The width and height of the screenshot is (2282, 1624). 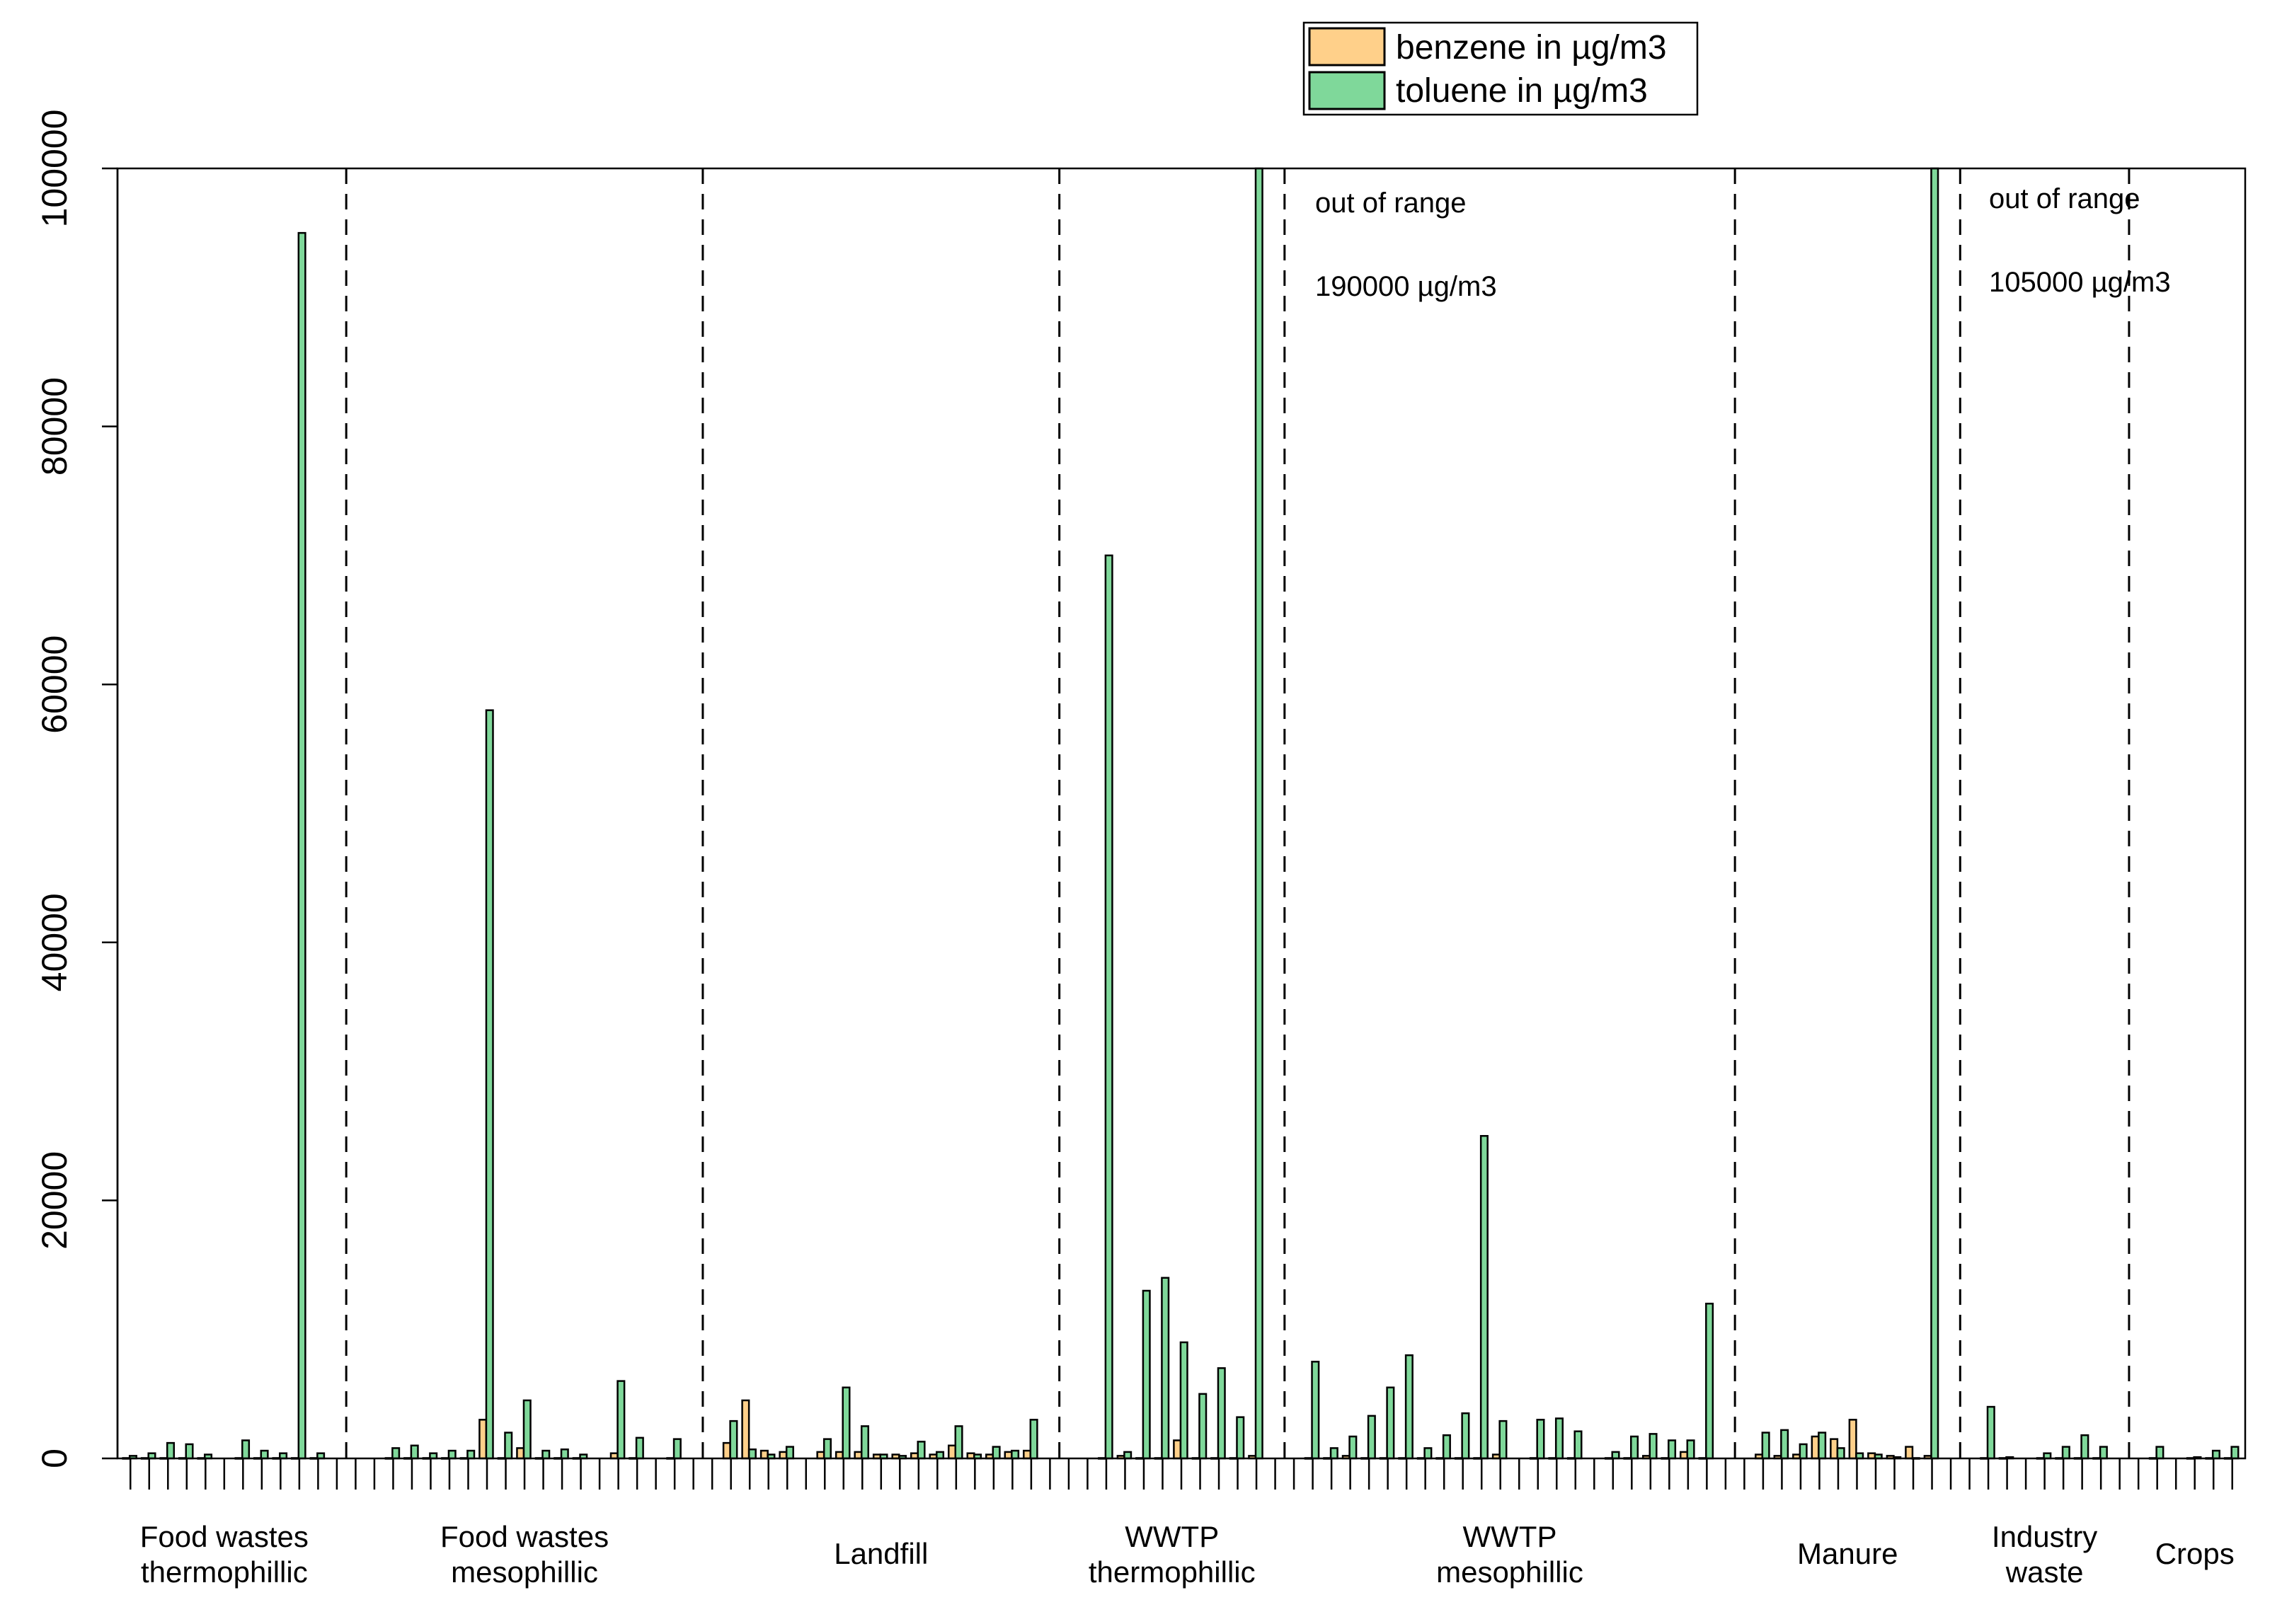 What do you see at coordinates (1406, 286) in the screenshot?
I see `out-of-range-annotation: 190000 µg/m3` at bounding box center [1406, 286].